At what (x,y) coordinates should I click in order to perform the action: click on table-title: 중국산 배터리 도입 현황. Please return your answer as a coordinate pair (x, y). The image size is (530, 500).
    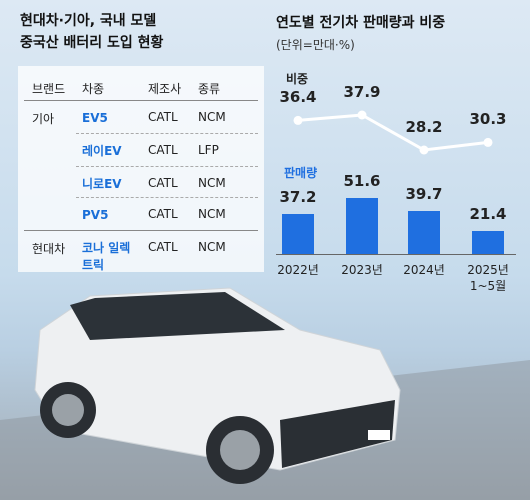
    Looking at the image, I should click on (92, 43).